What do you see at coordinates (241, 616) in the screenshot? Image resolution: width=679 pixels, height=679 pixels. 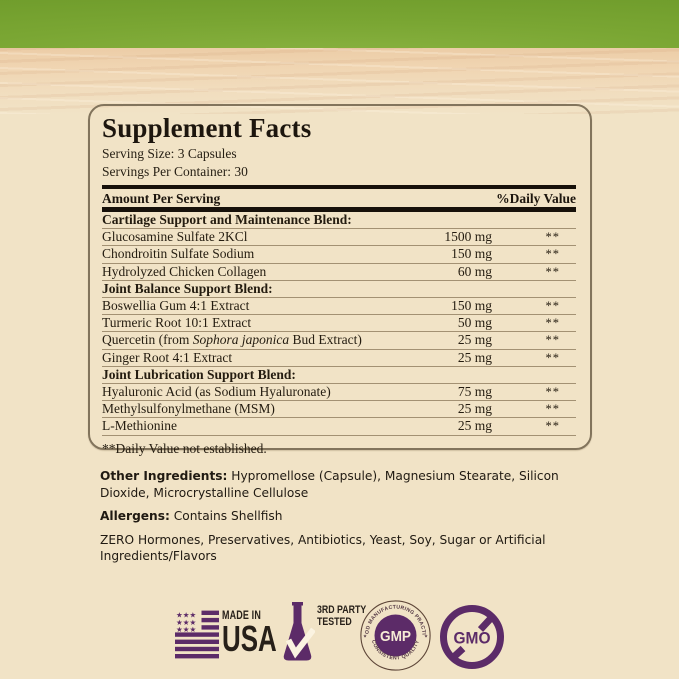 I see `made-in-label: MADE IN` at bounding box center [241, 616].